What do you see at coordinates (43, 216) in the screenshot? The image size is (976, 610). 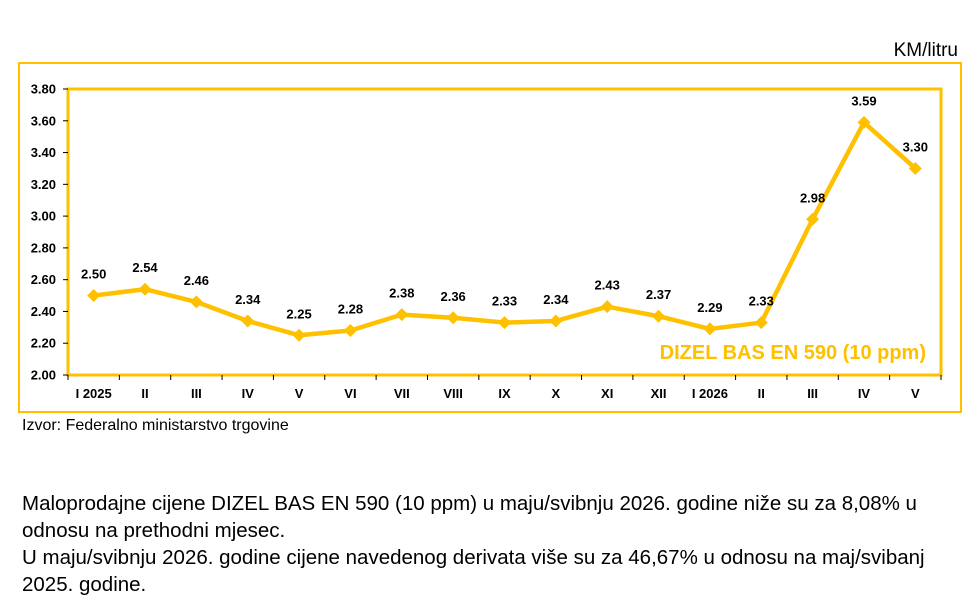 I see `y-tick-label: 3.00` at bounding box center [43, 216].